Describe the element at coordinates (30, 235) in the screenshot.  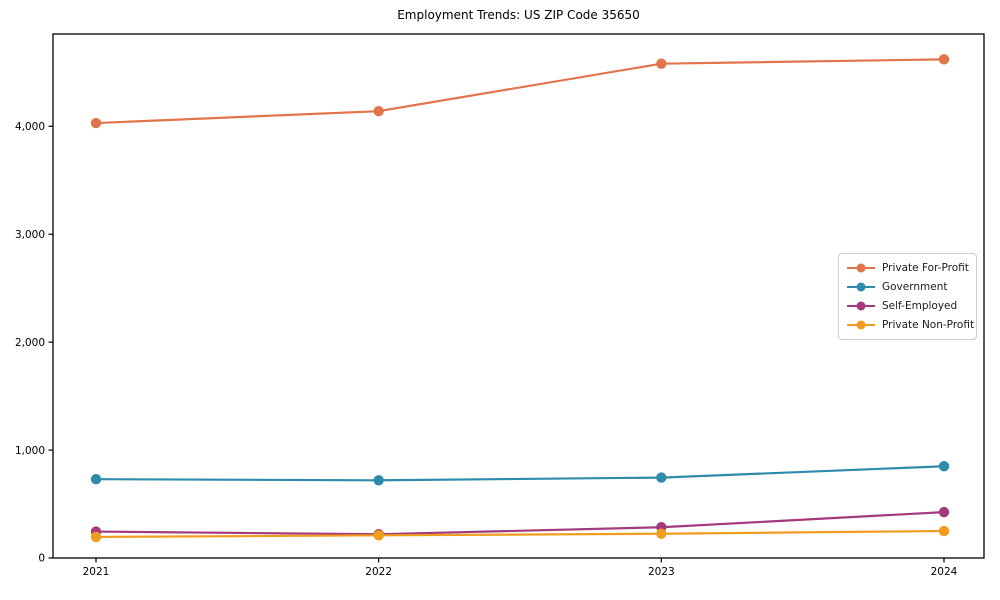
I see `y-tick-label: 3,000` at that location.